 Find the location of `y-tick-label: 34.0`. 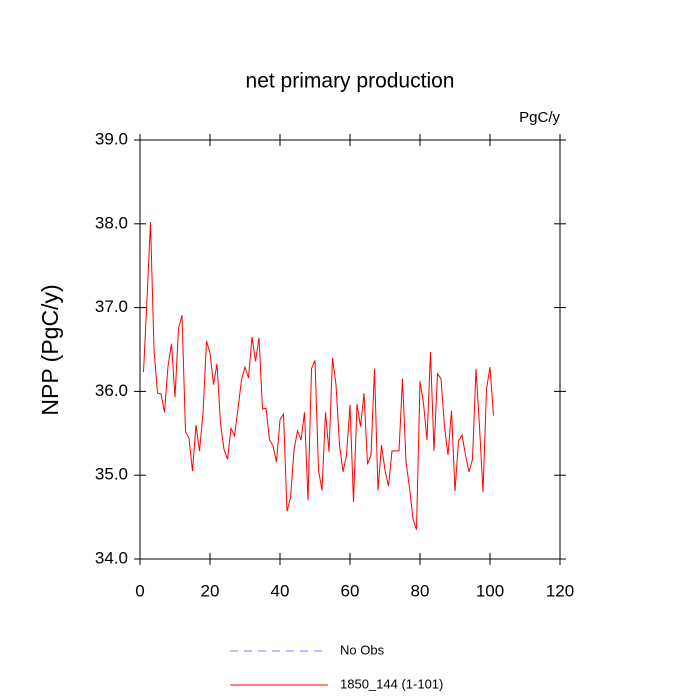

y-tick-label: 34.0 is located at coordinates (111, 557).